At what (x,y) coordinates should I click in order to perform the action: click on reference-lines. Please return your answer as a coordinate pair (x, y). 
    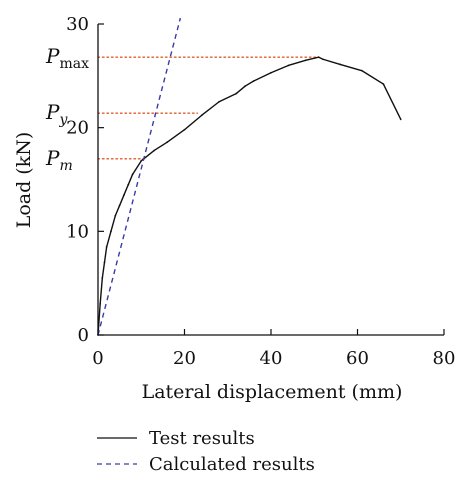
    Looking at the image, I should click on (208, 108).